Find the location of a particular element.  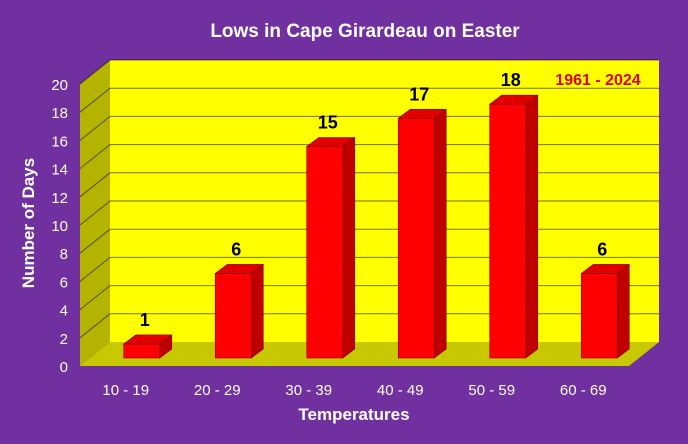

y-tick-label: 8 is located at coordinates (64, 254).